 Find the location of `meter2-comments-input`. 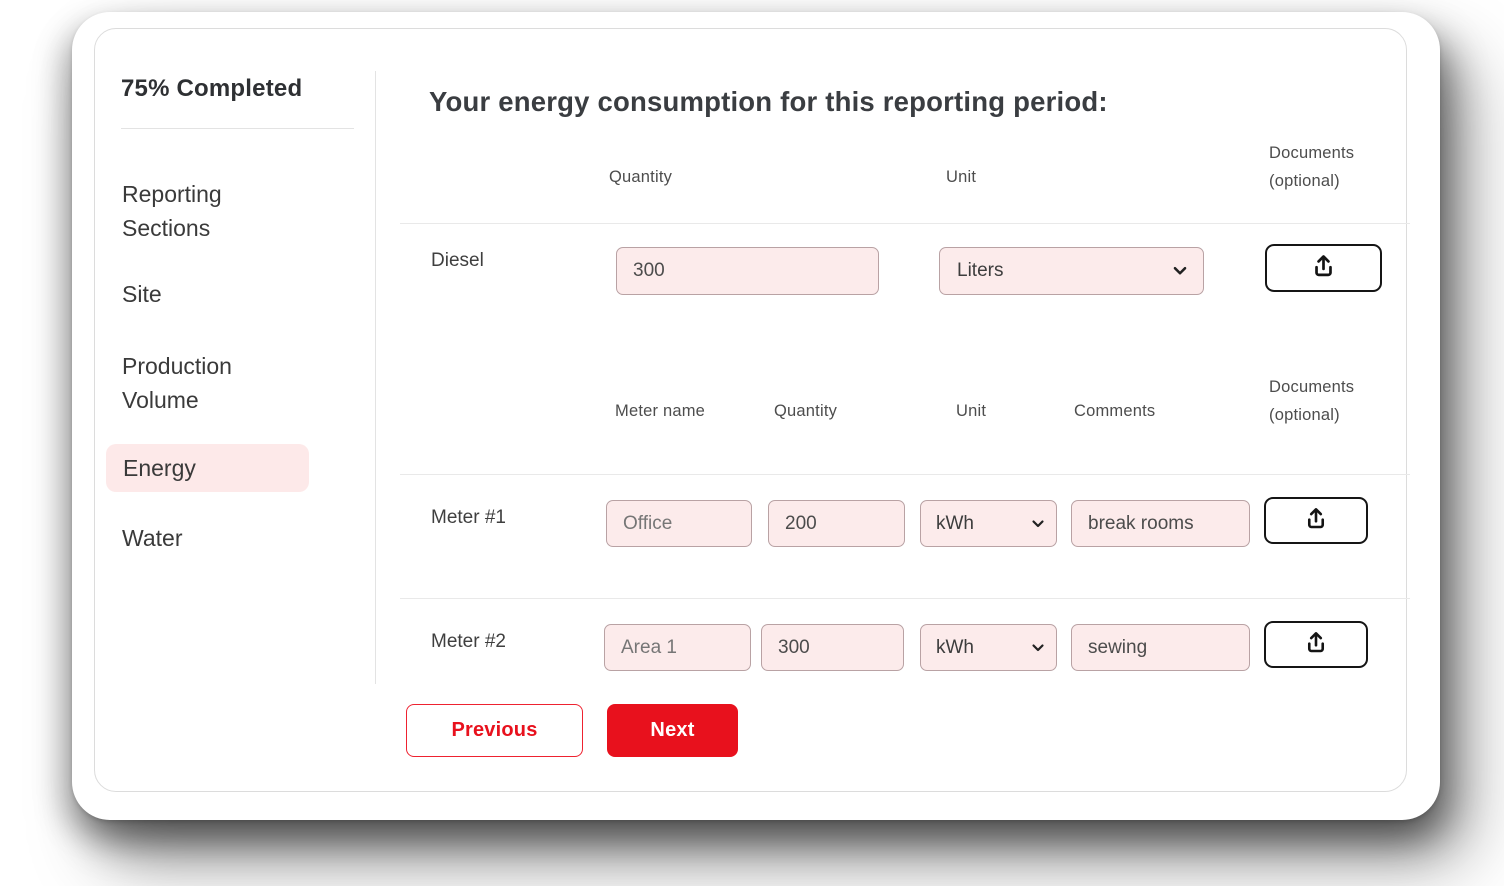

meter2-comments-input is located at coordinates (1160, 647).